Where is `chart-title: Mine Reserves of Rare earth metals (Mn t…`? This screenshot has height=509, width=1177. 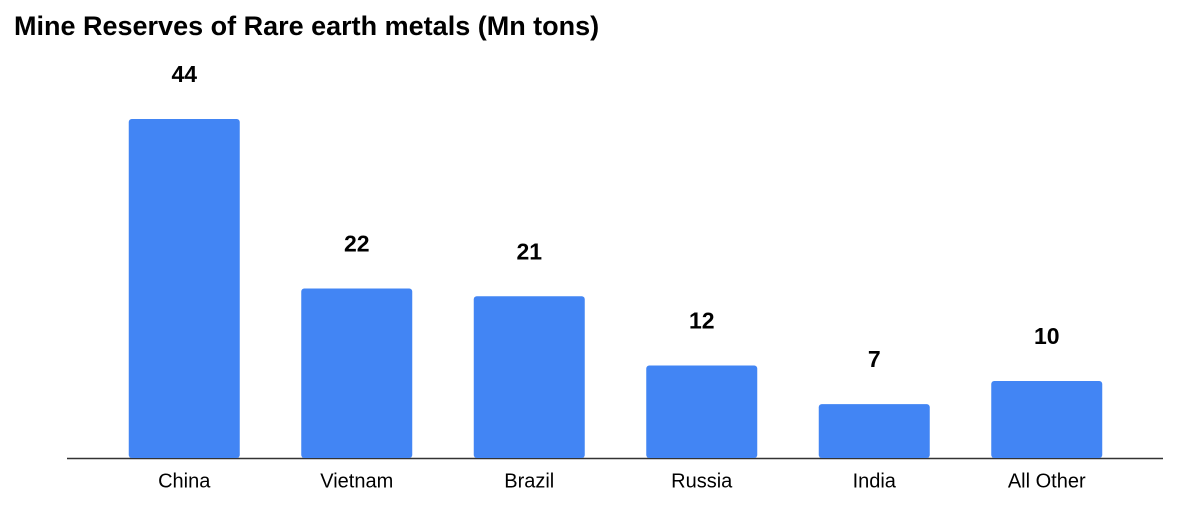
chart-title: Mine Reserves of Rare earth metals (Mn t… is located at coordinates (306, 26).